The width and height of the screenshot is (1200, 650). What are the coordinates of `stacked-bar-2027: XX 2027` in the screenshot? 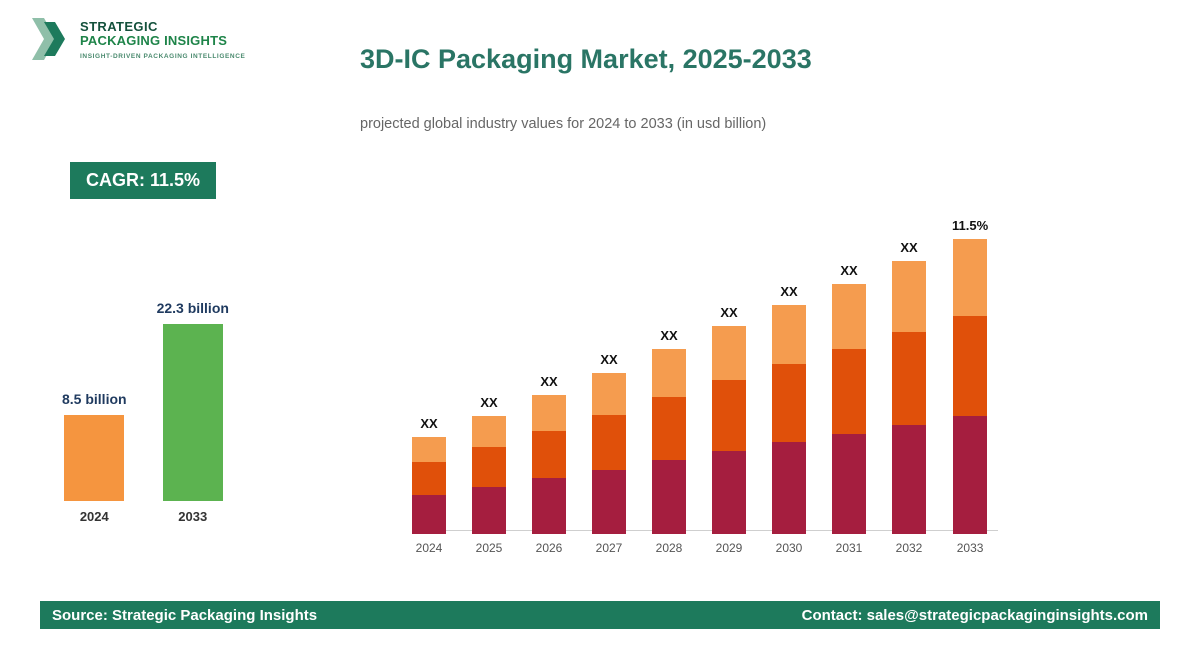 It's located at (609, 453).